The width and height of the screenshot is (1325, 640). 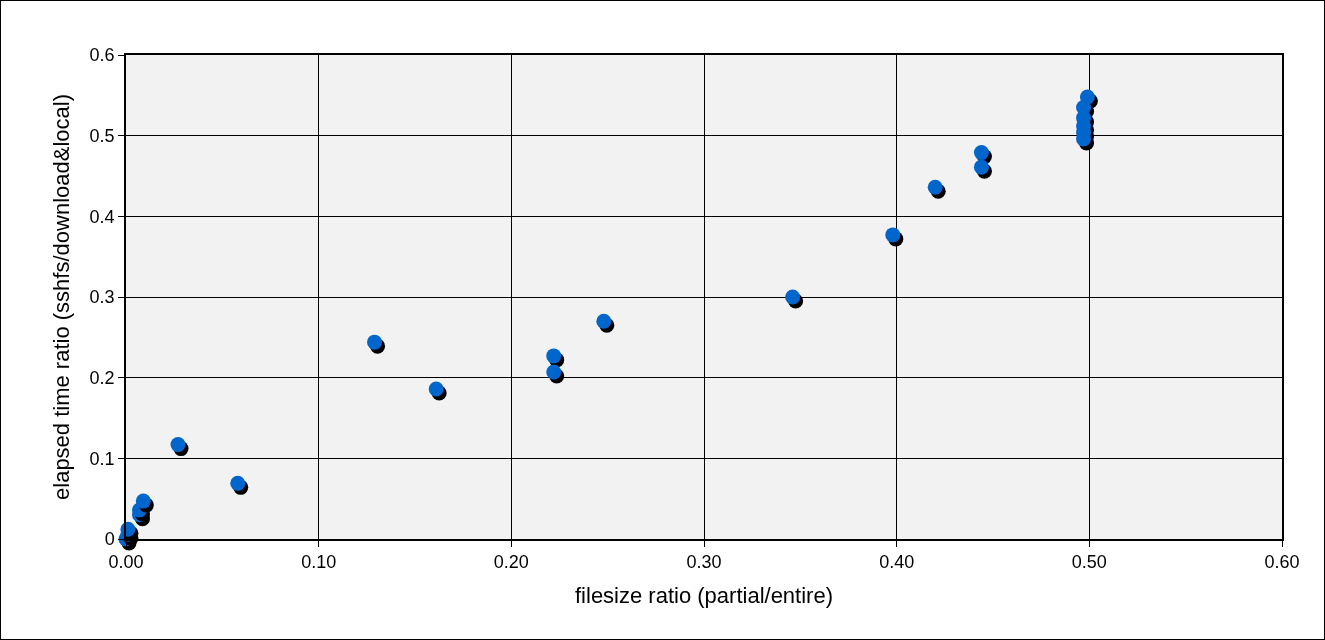 I want to click on x-tick-label: 0.60, so click(x=1282, y=562).